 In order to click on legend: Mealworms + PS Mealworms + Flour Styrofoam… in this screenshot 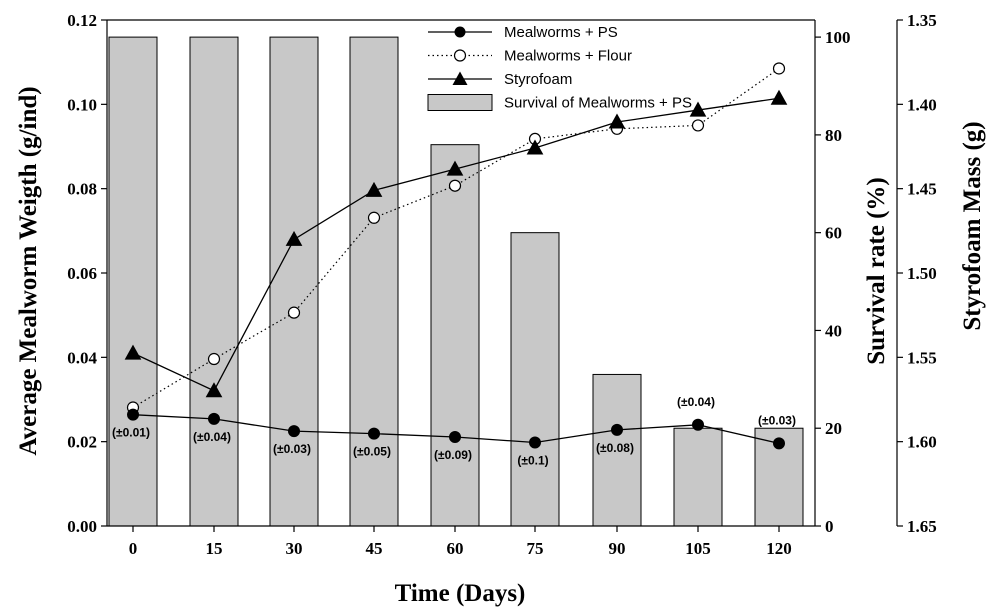, I will do `click(559, 68)`.